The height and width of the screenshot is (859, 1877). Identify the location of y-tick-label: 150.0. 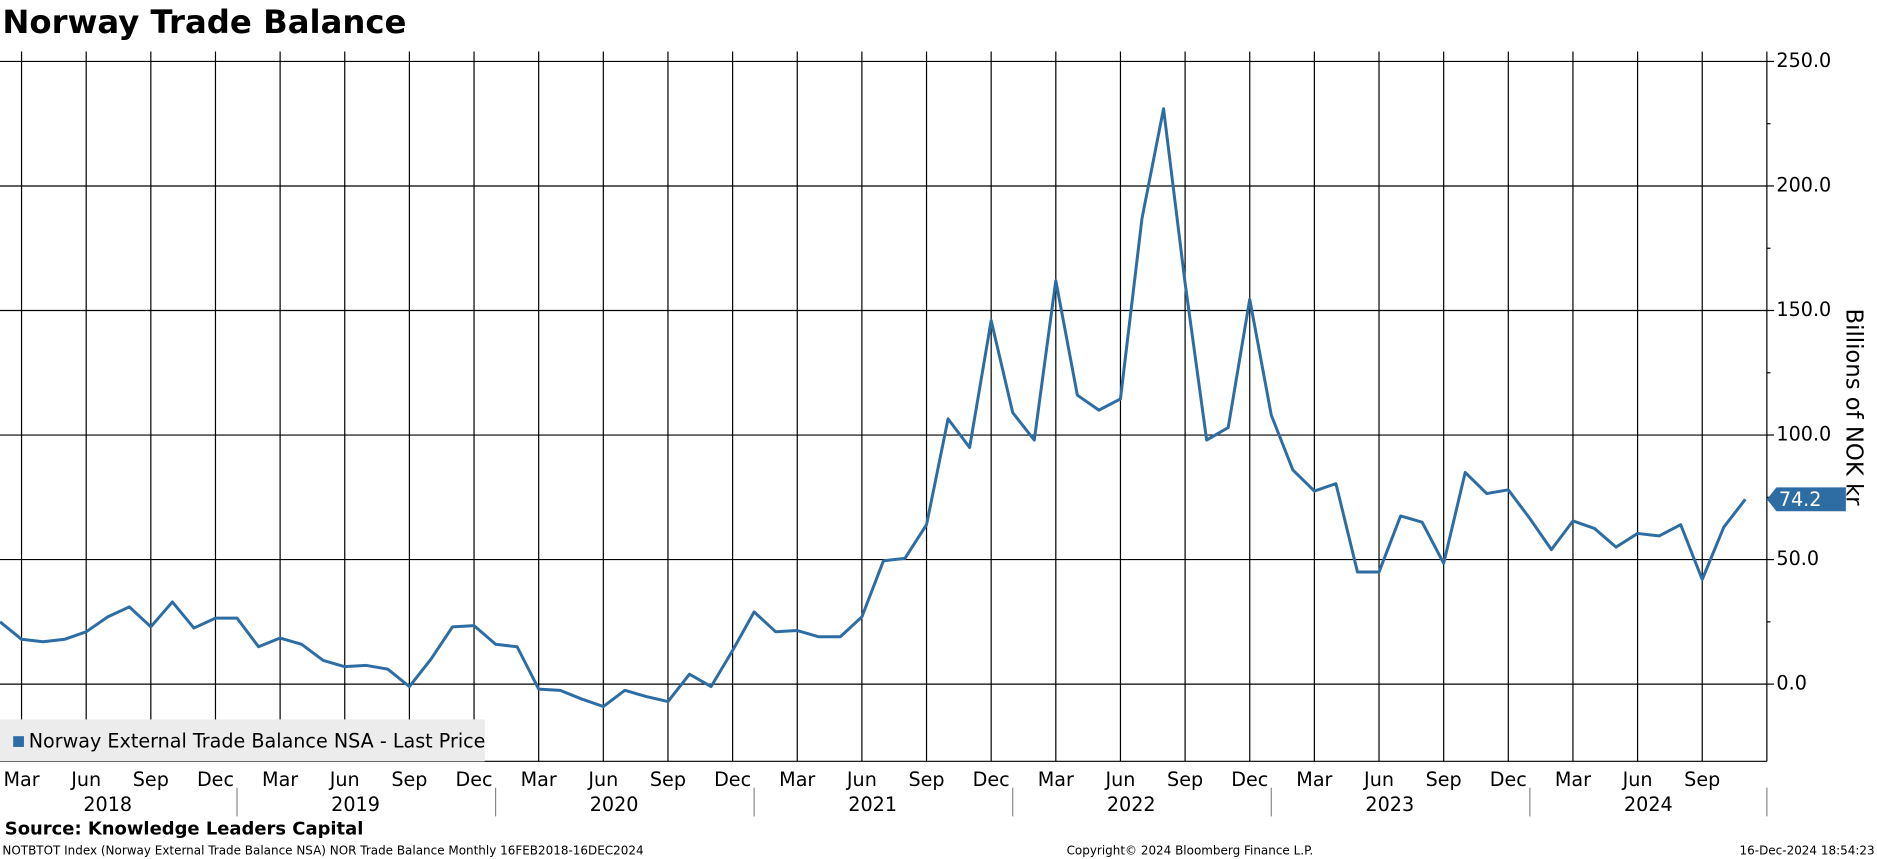
(1803, 309).